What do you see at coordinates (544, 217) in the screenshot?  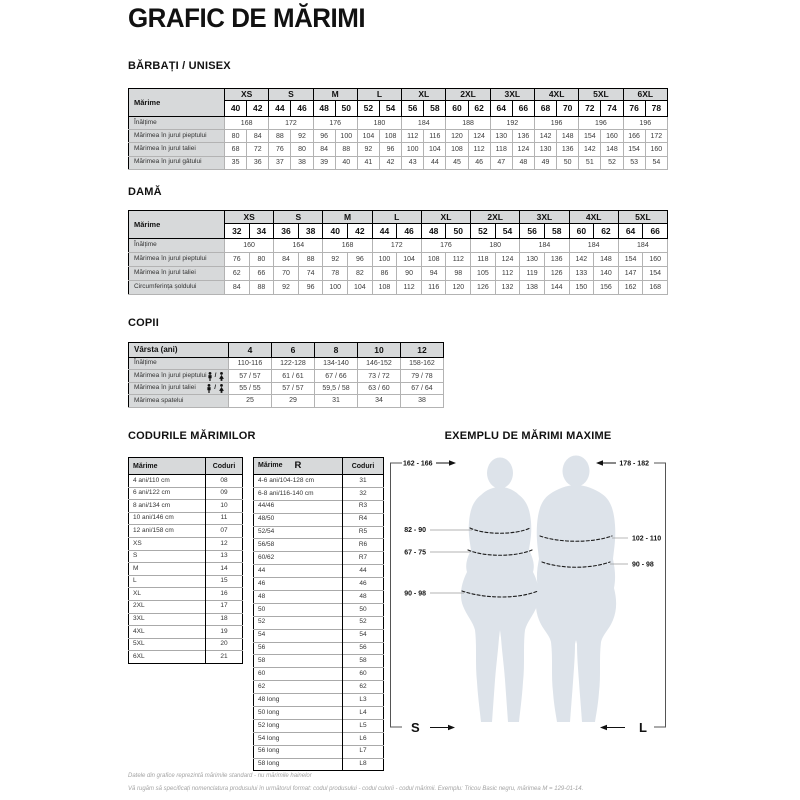 I see `size-letter-header: 3XL` at bounding box center [544, 217].